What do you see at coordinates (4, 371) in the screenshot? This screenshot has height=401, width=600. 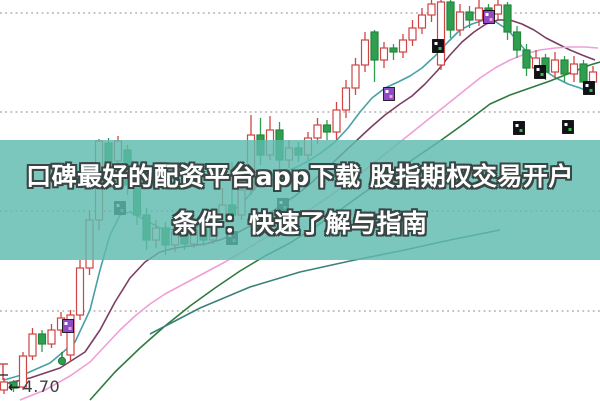 I see `axis-tick-marks` at bounding box center [4, 371].